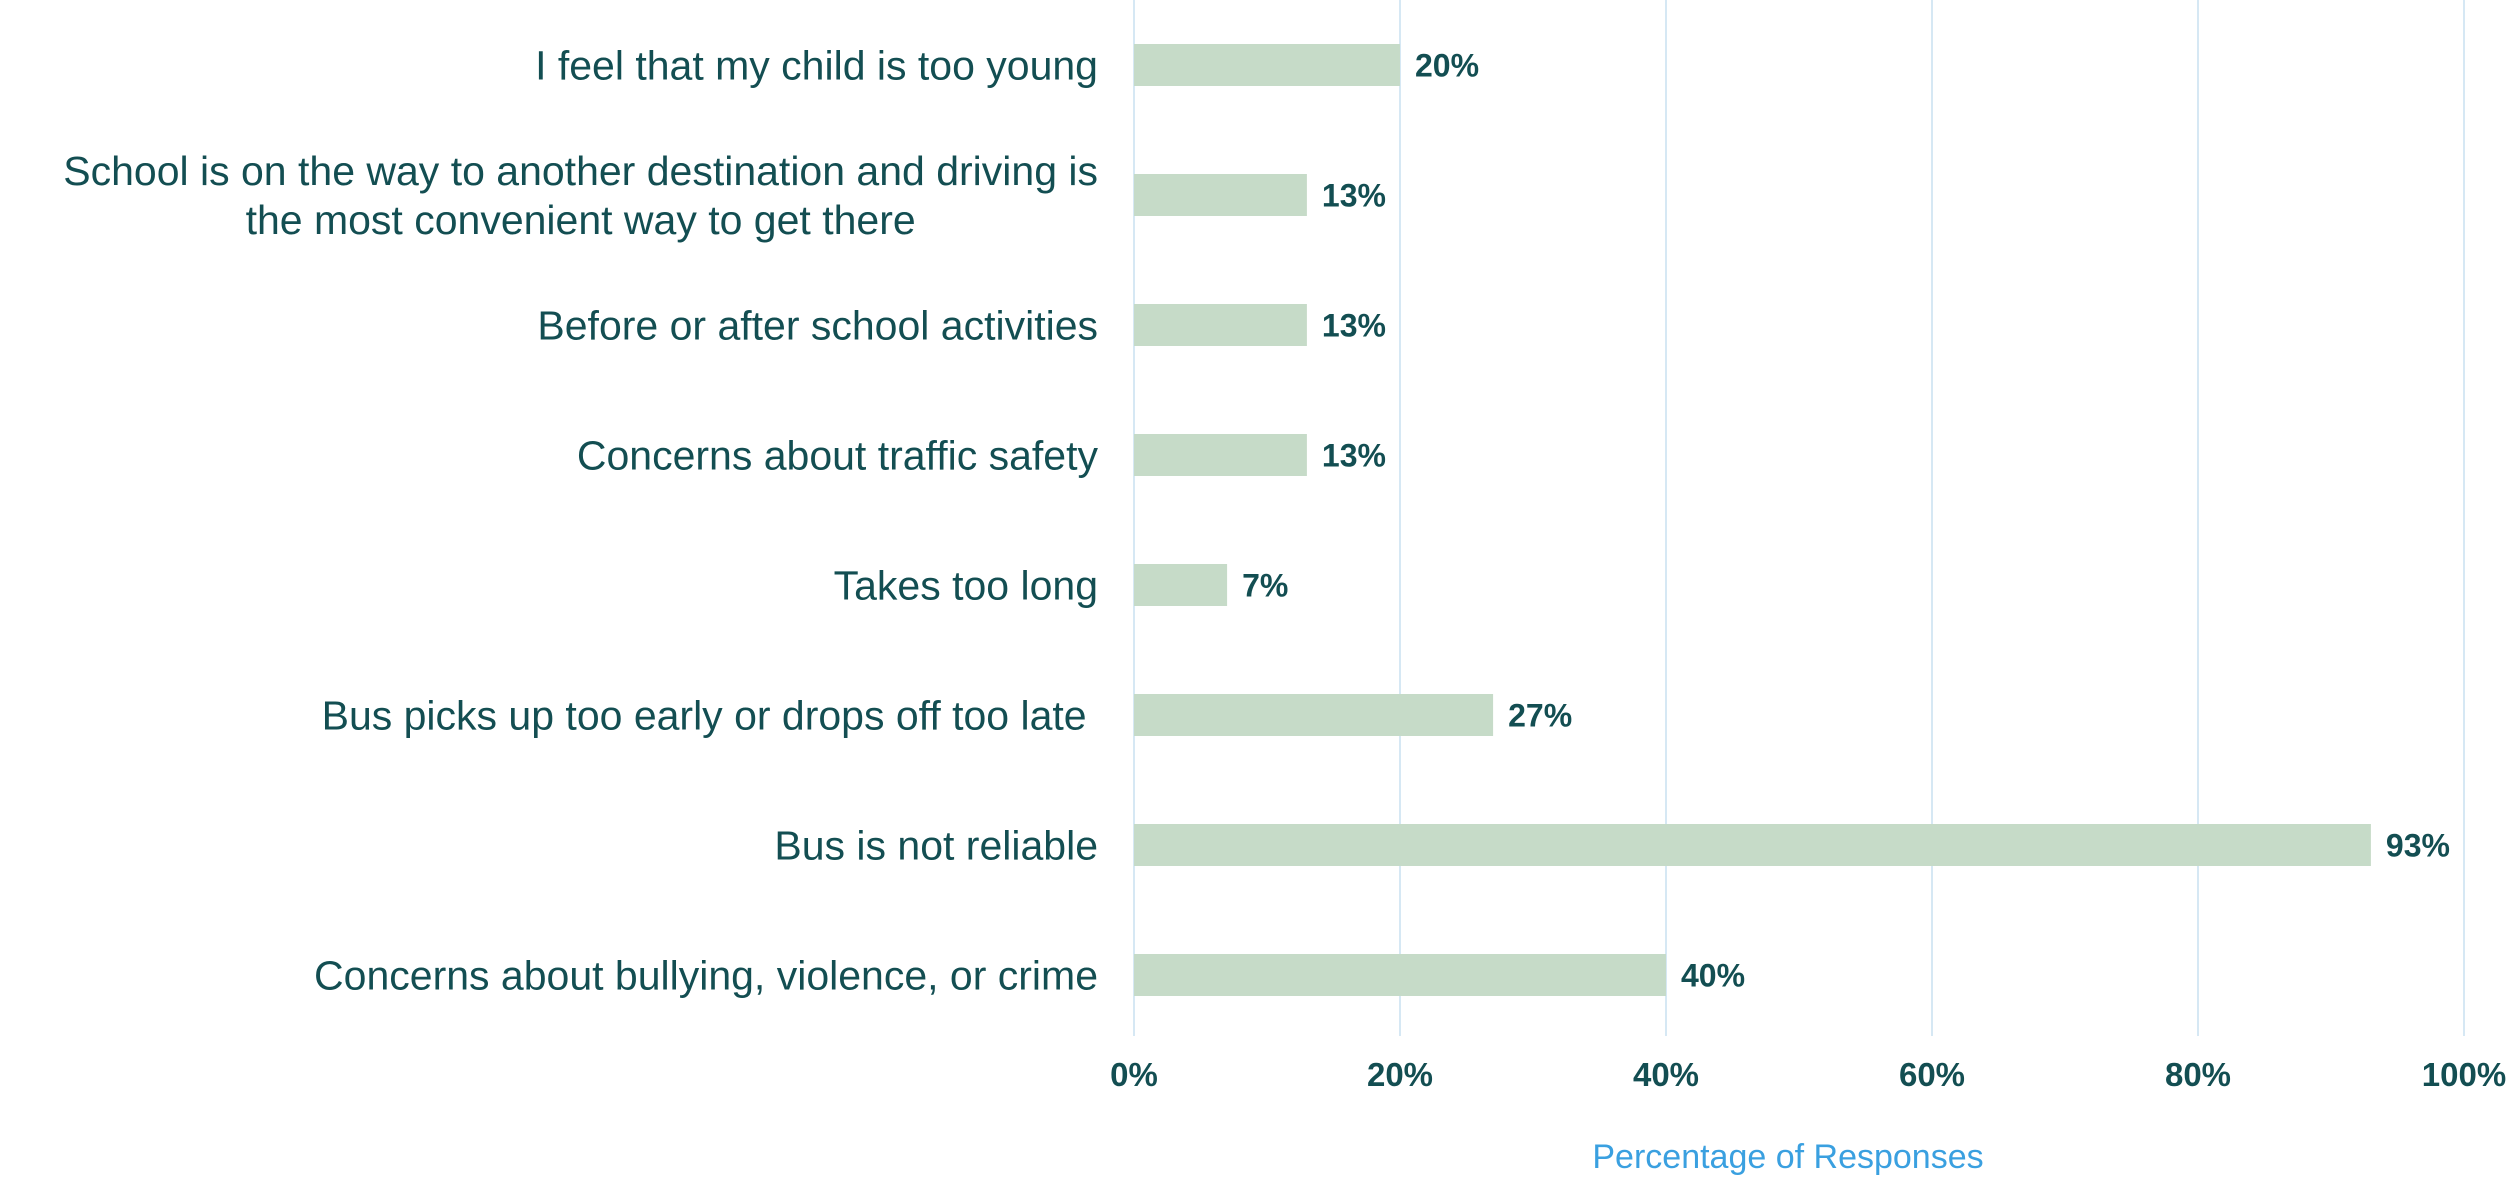  I want to click on x-tick-label: 0%, so click(1134, 1074).